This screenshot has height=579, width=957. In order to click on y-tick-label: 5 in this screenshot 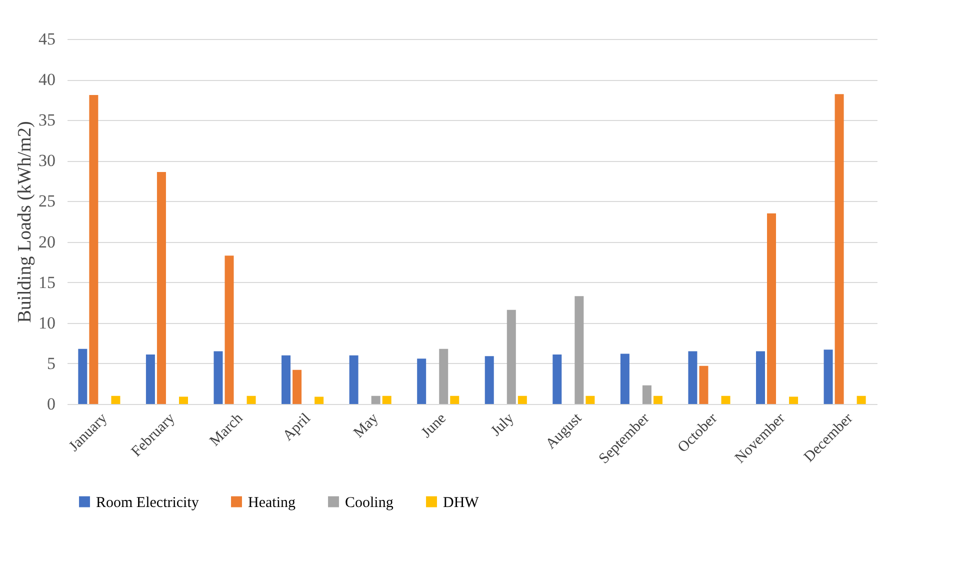, I will do `click(51, 363)`.